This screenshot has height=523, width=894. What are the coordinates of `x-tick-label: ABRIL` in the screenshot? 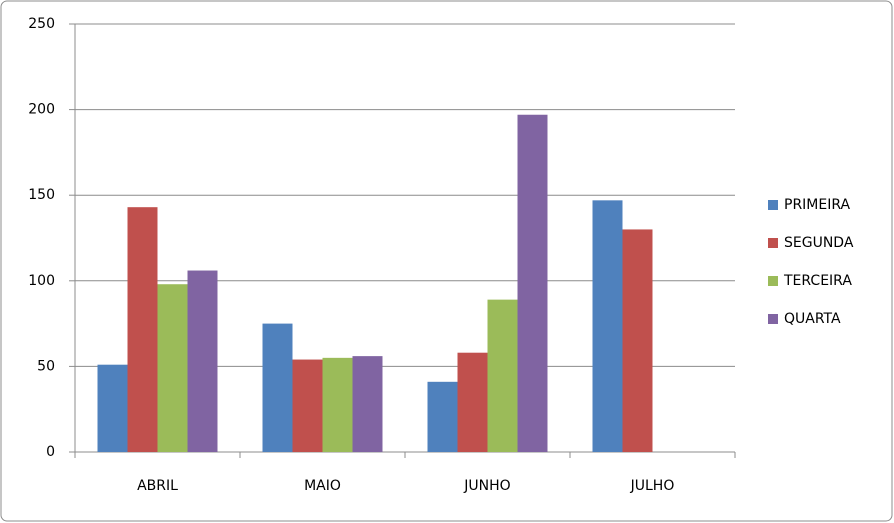 It's located at (157, 486).